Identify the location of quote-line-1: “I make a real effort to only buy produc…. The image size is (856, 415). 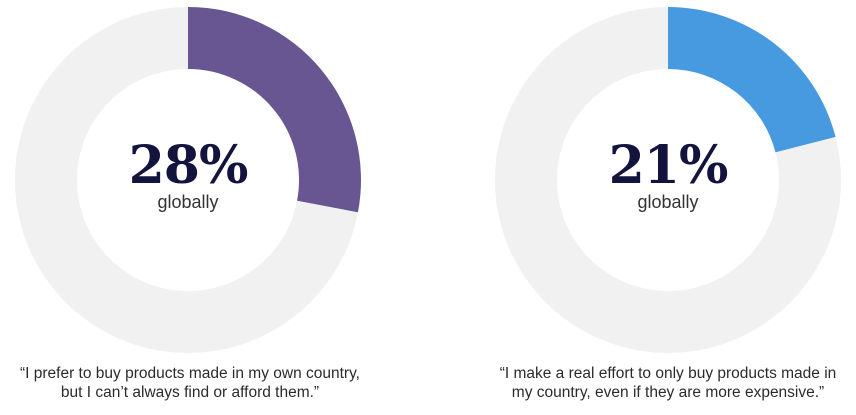
(668, 373).